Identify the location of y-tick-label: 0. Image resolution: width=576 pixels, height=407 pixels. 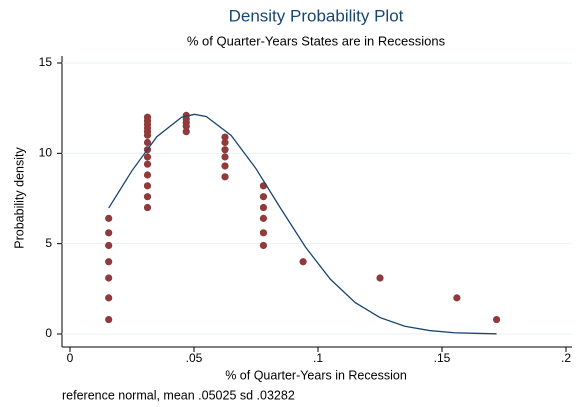
(48, 333).